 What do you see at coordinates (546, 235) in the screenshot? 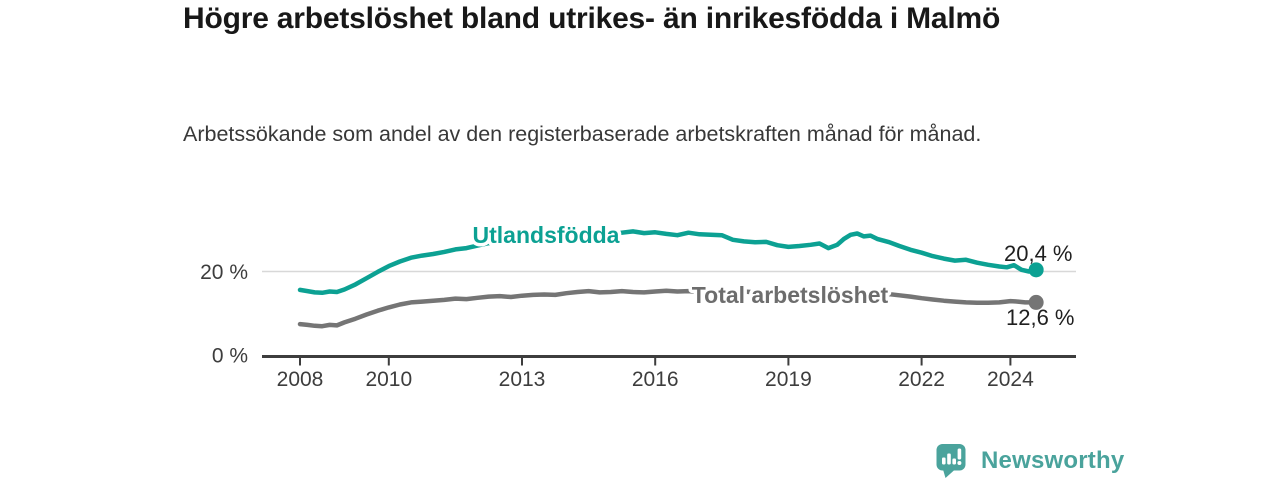
I see `series-label-utlandsfodda: Utlandsfödda` at bounding box center [546, 235].